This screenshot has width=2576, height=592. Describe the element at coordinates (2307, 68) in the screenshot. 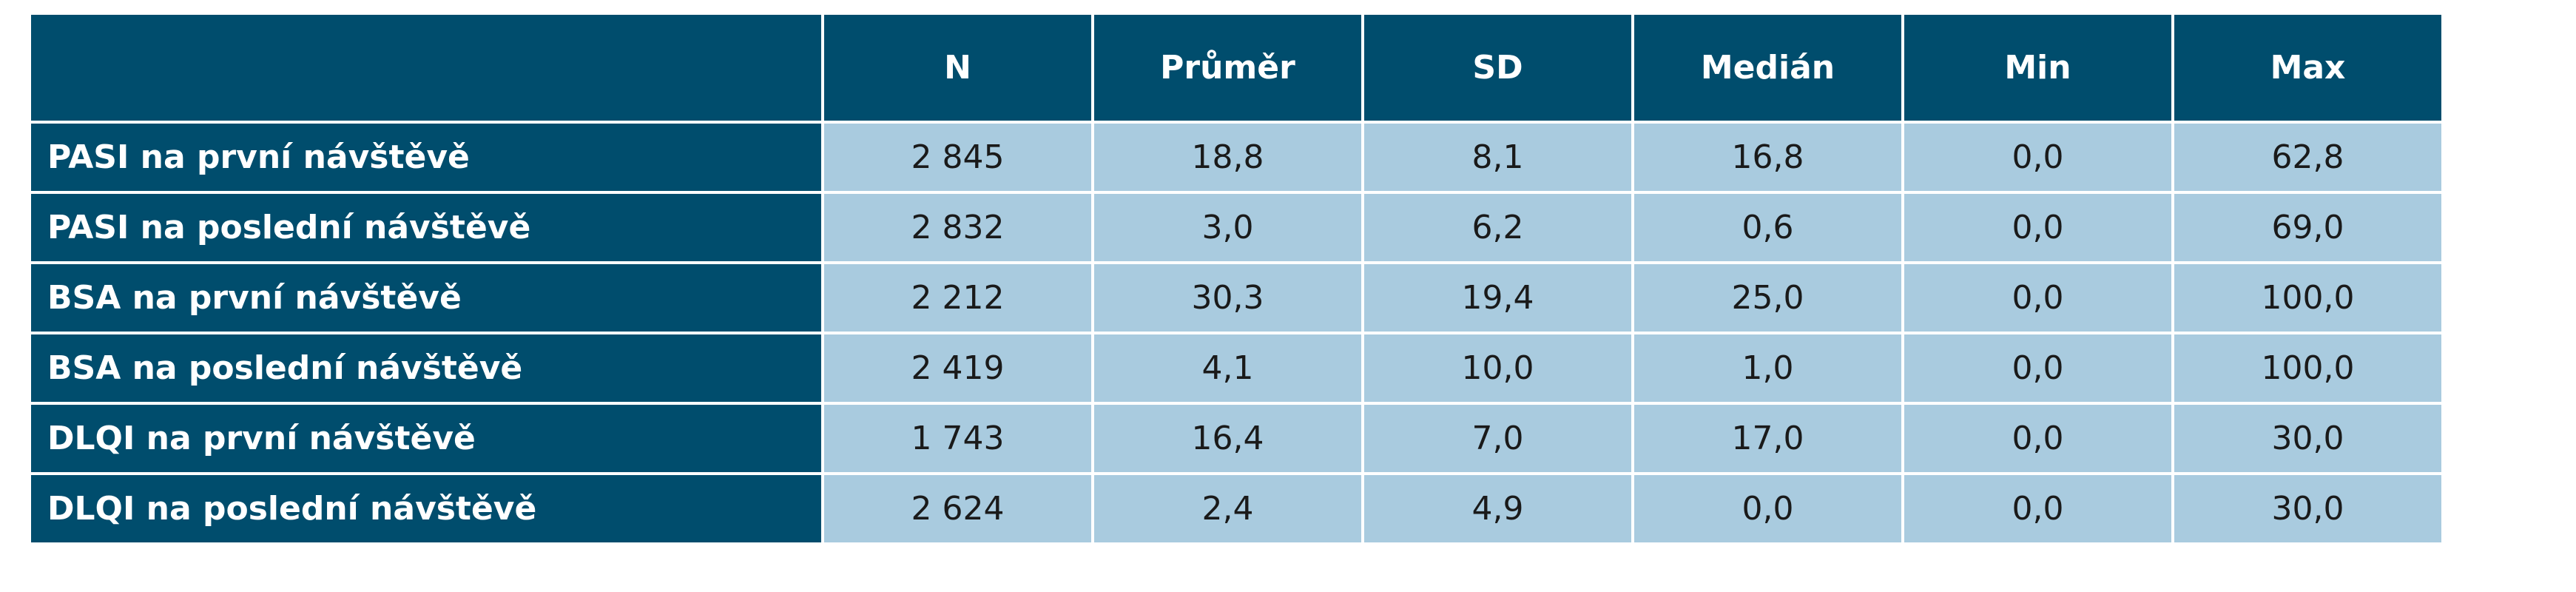

I see `column-header: Max` at that location.